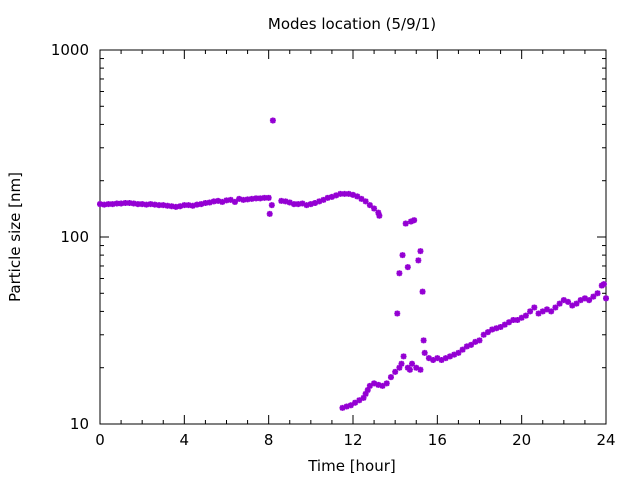  What do you see at coordinates (74, 237) in the screenshot?
I see `y-tick-label: 100` at bounding box center [74, 237].